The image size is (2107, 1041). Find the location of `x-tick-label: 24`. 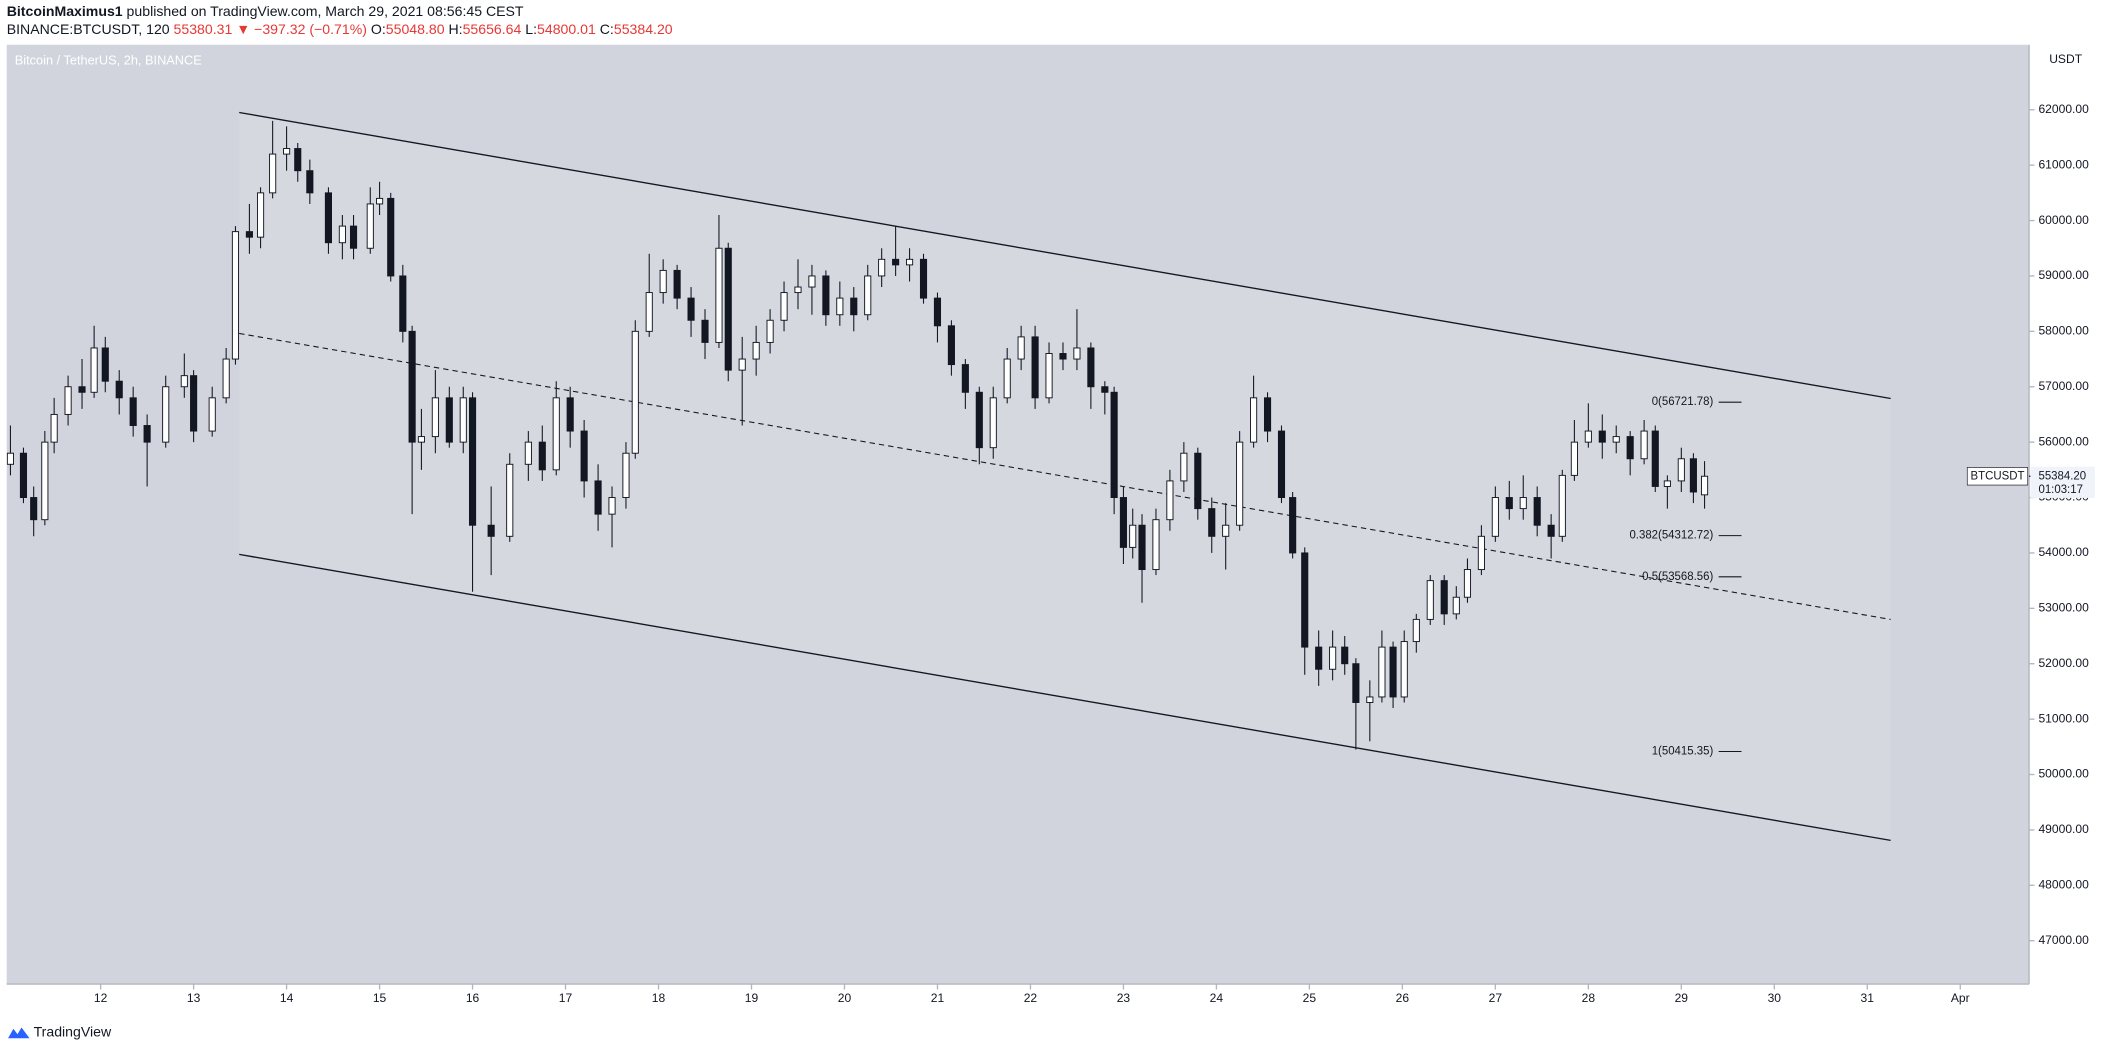

x-tick-label: 24 is located at coordinates (1217, 998).